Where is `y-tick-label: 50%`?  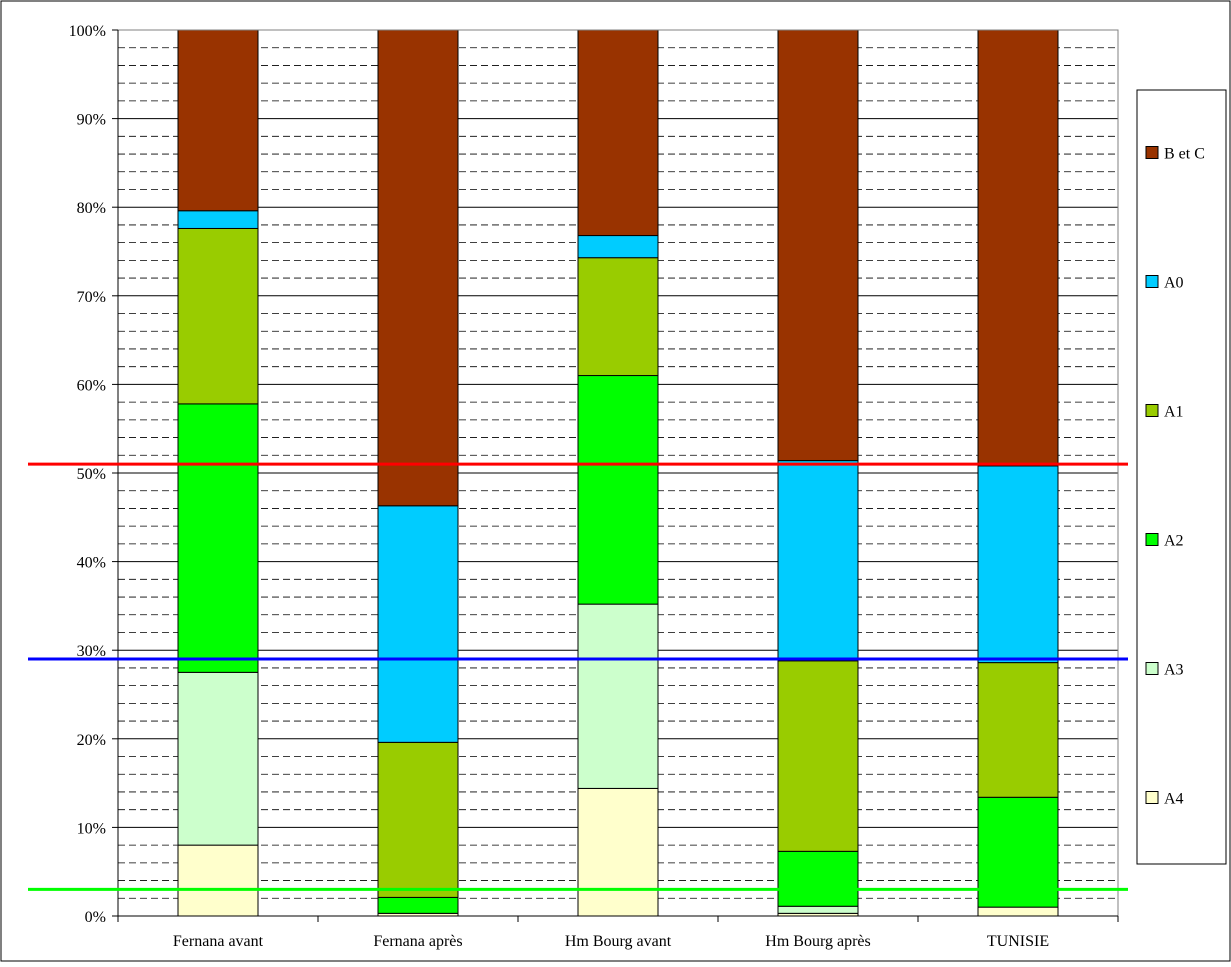 y-tick-label: 50% is located at coordinates (91, 474).